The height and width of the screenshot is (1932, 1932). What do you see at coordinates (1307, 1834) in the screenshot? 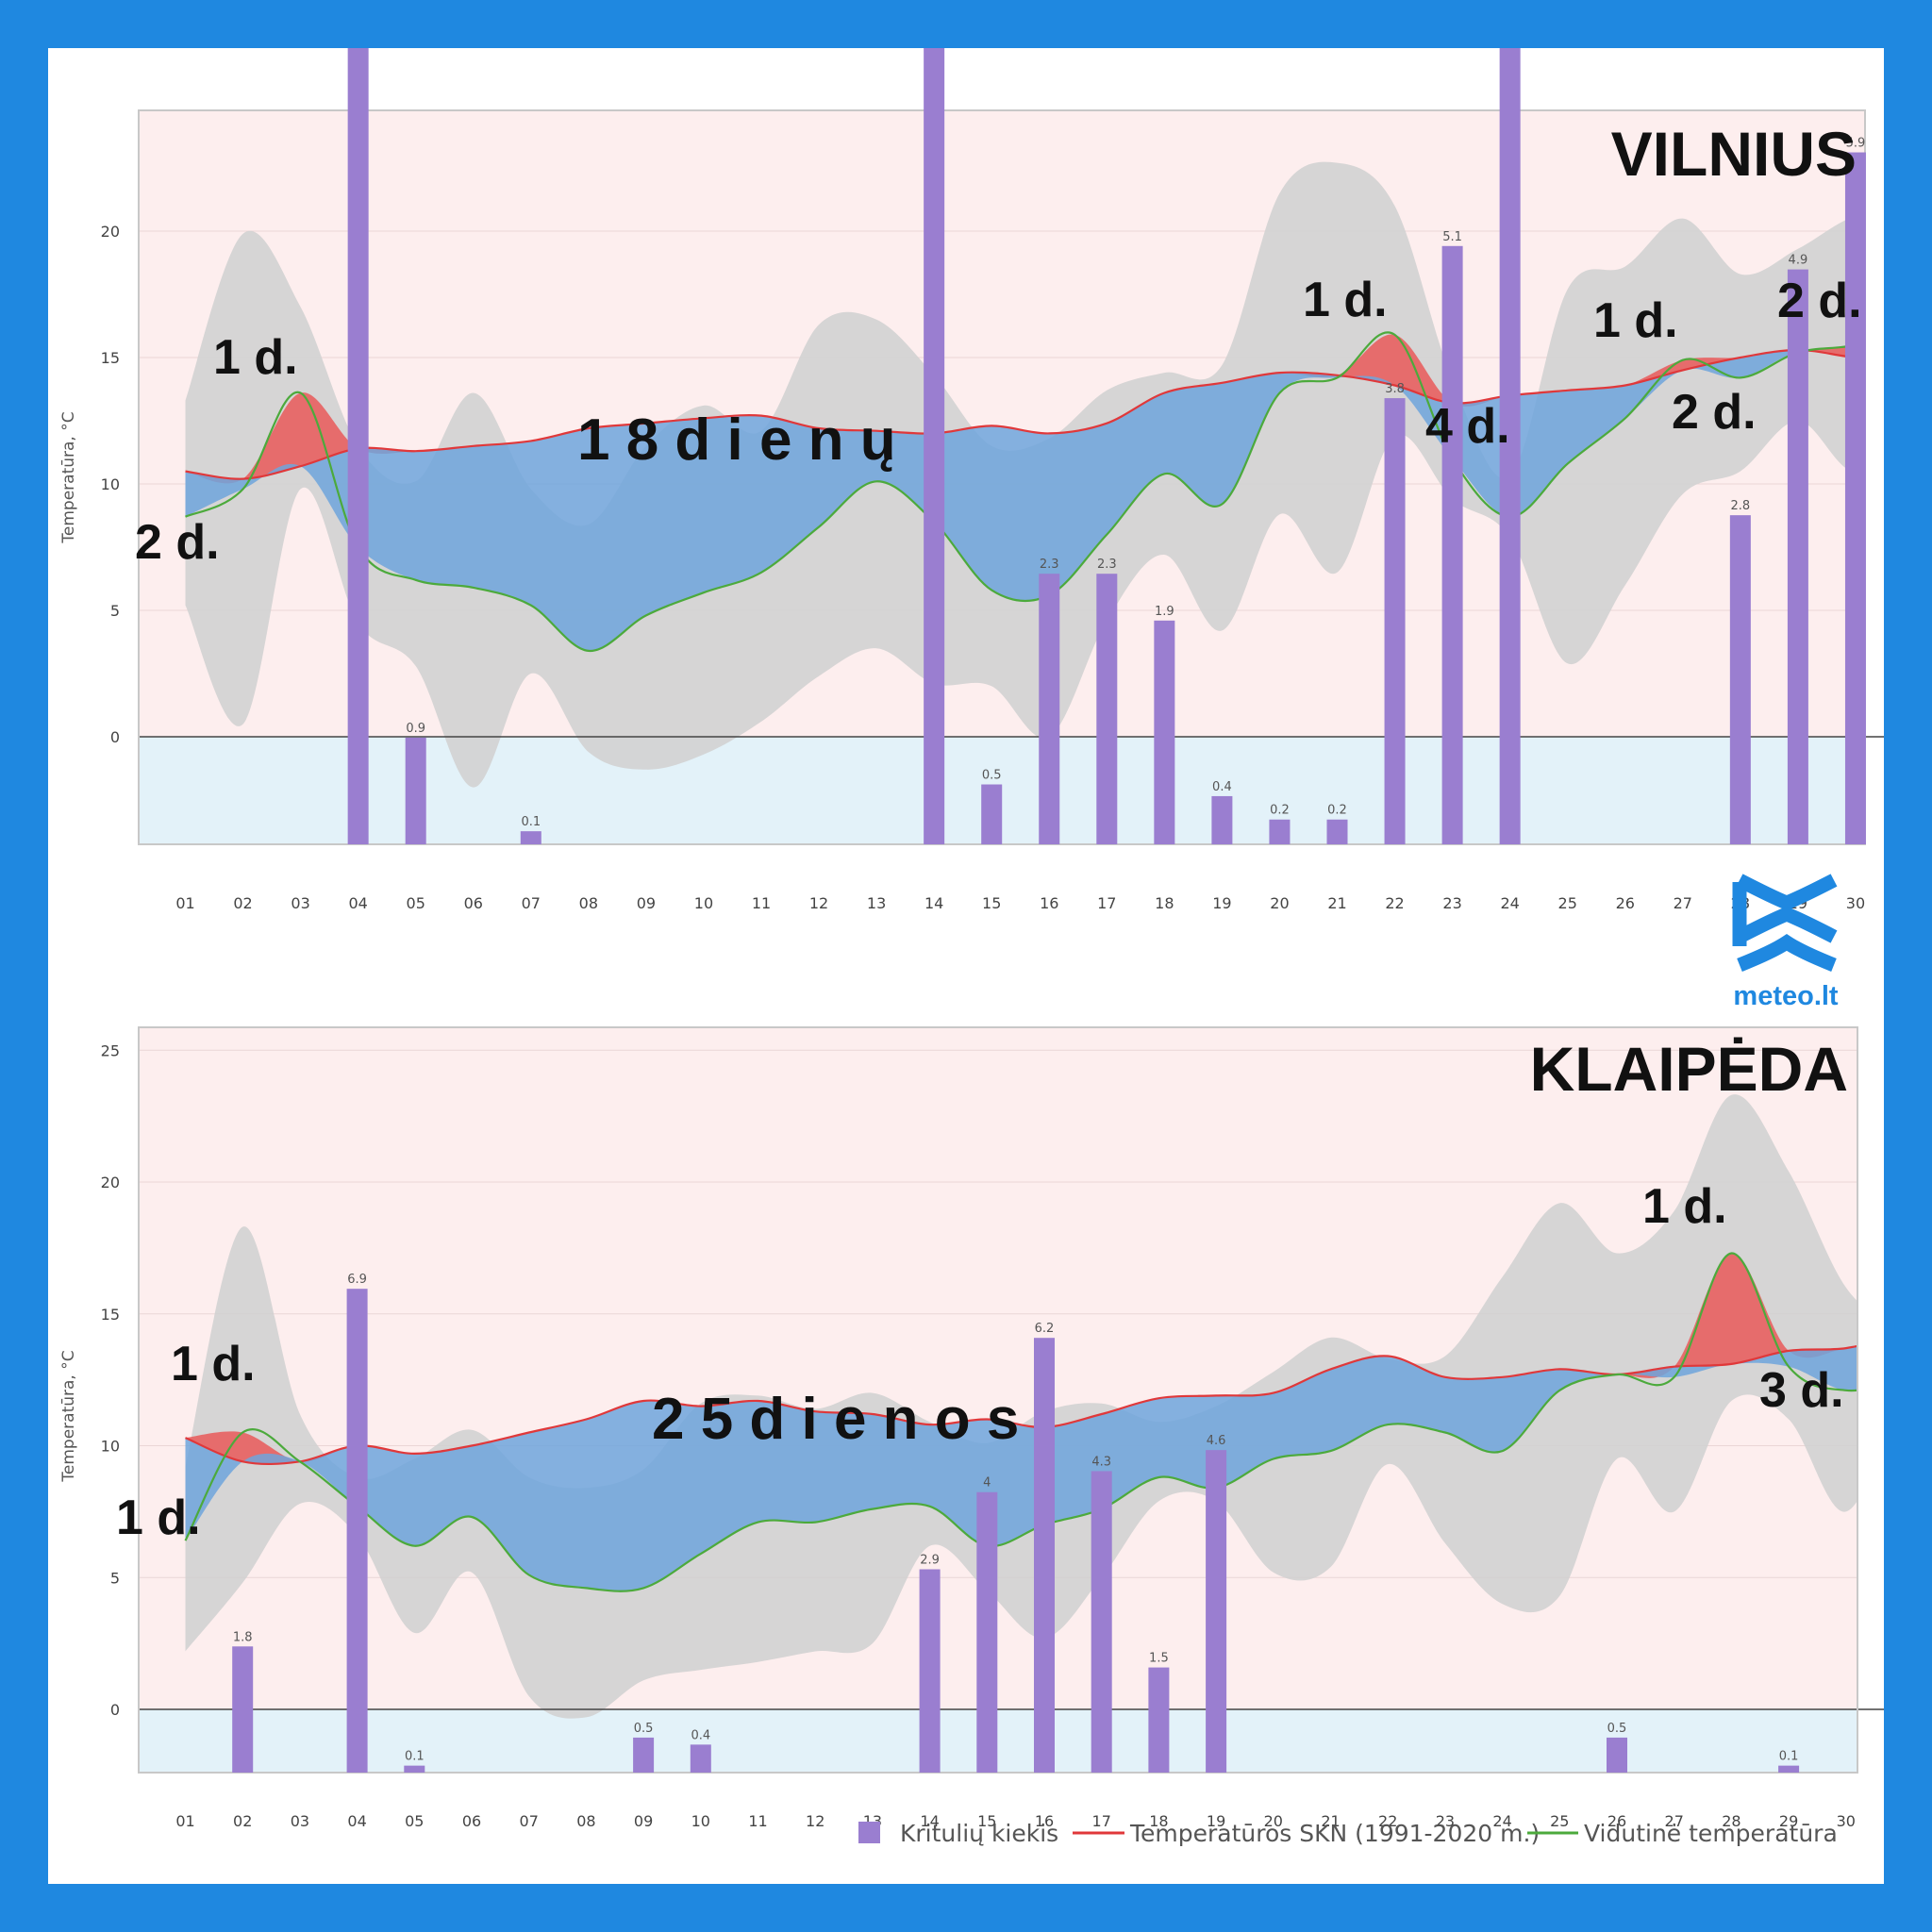
I see `legend-item-norm: Temperatūros SKN (1991-2020 m.)` at bounding box center [1307, 1834].